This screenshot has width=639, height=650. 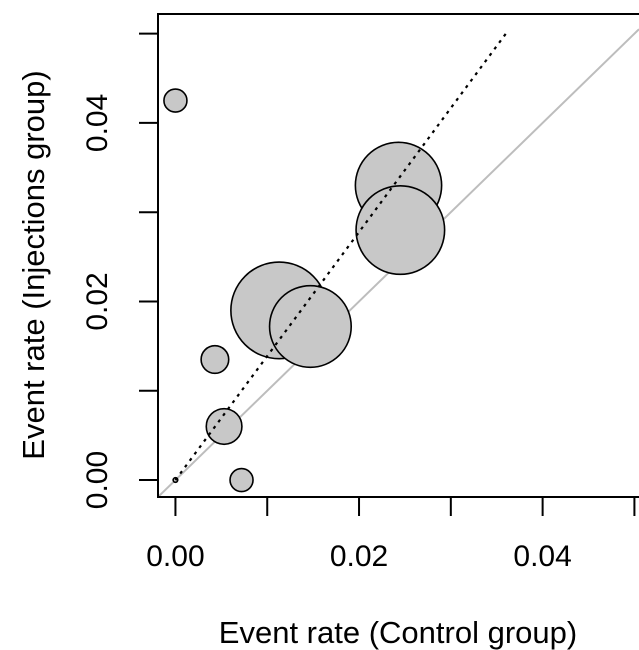 I want to click on y-tick-label-3: 0.02, so click(x=97, y=301).